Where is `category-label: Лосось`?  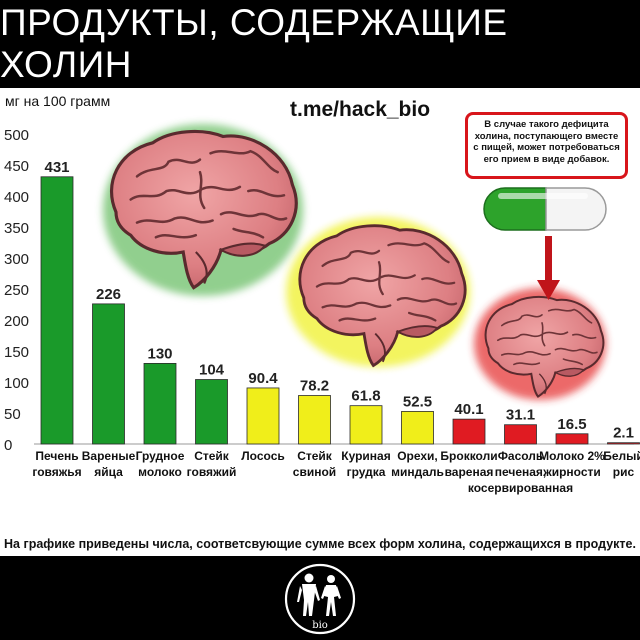
category-label: Лосось is located at coordinates (263, 456).